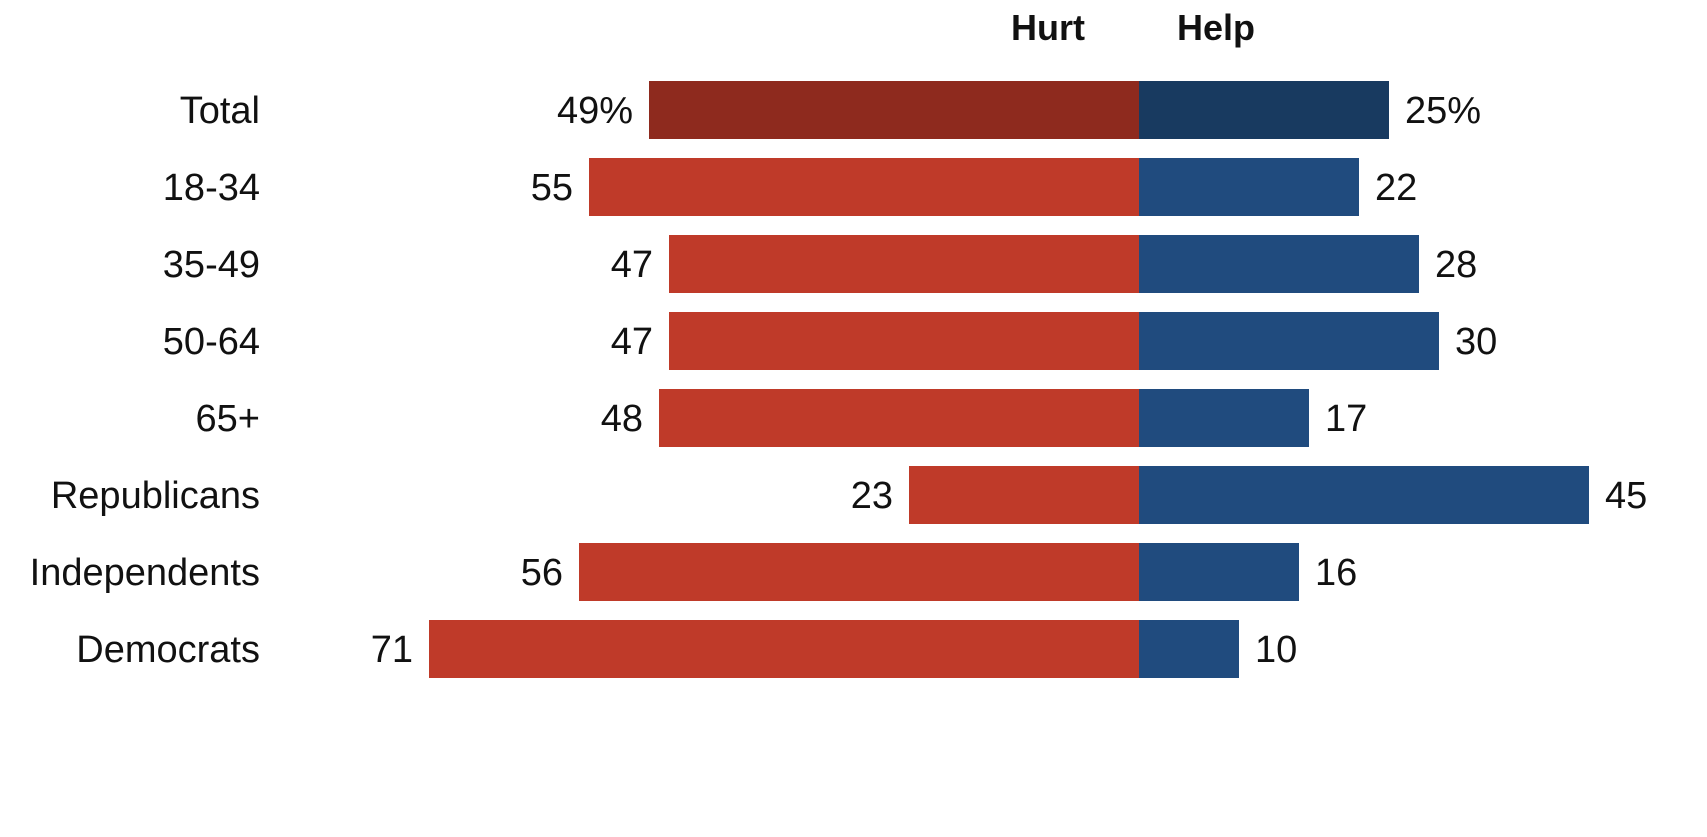 This screenshot has width=1707, height=837. What do you see at coordinates (1336, 573) in the screenshot?
I see `value-label-help: 16` at bounding box center [1336, 573].